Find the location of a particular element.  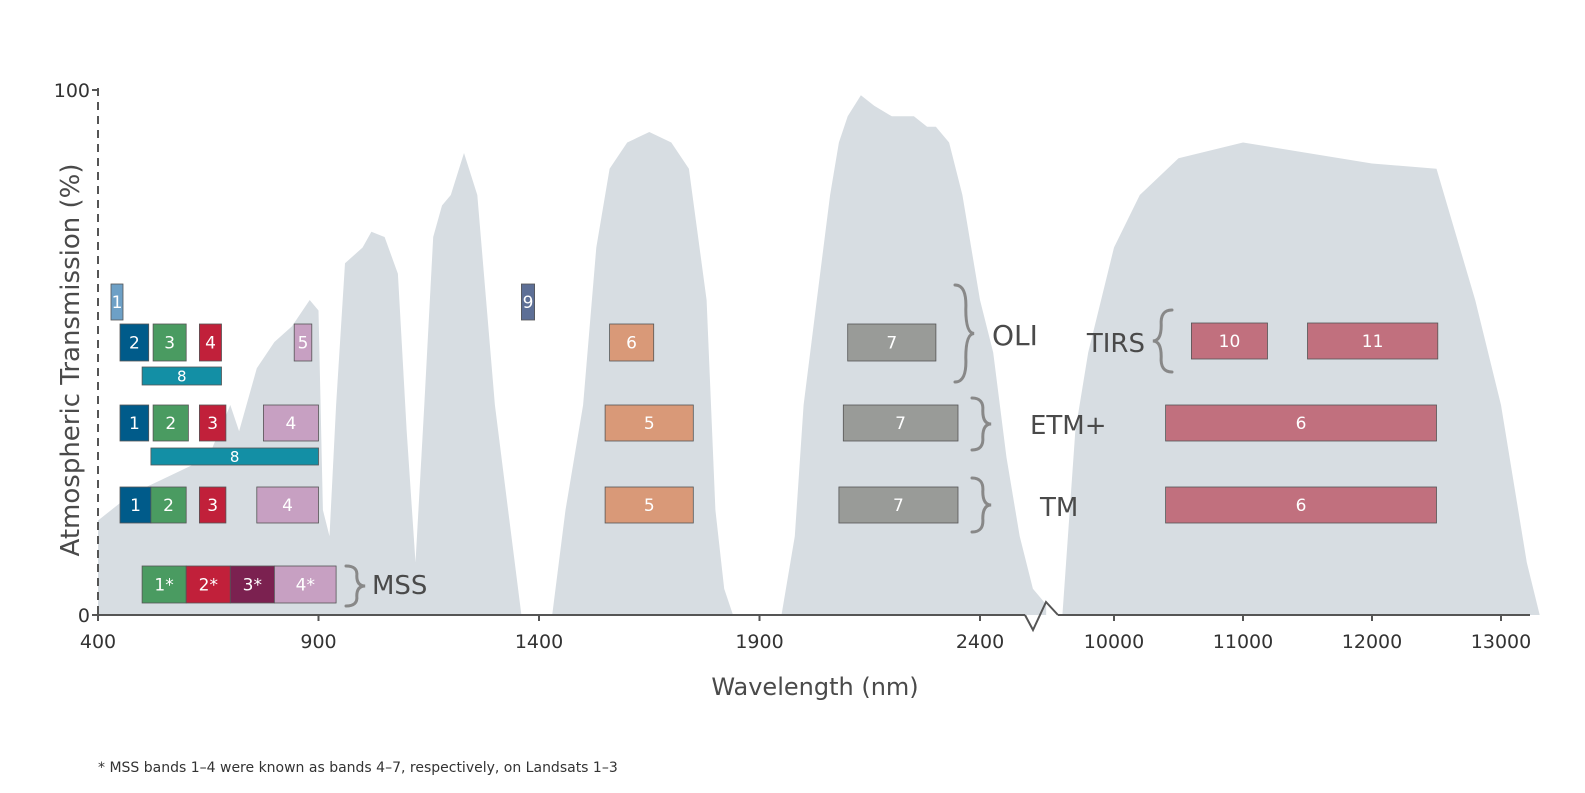

band-etmplus-5: 5 is located at coordinates (649, 423).